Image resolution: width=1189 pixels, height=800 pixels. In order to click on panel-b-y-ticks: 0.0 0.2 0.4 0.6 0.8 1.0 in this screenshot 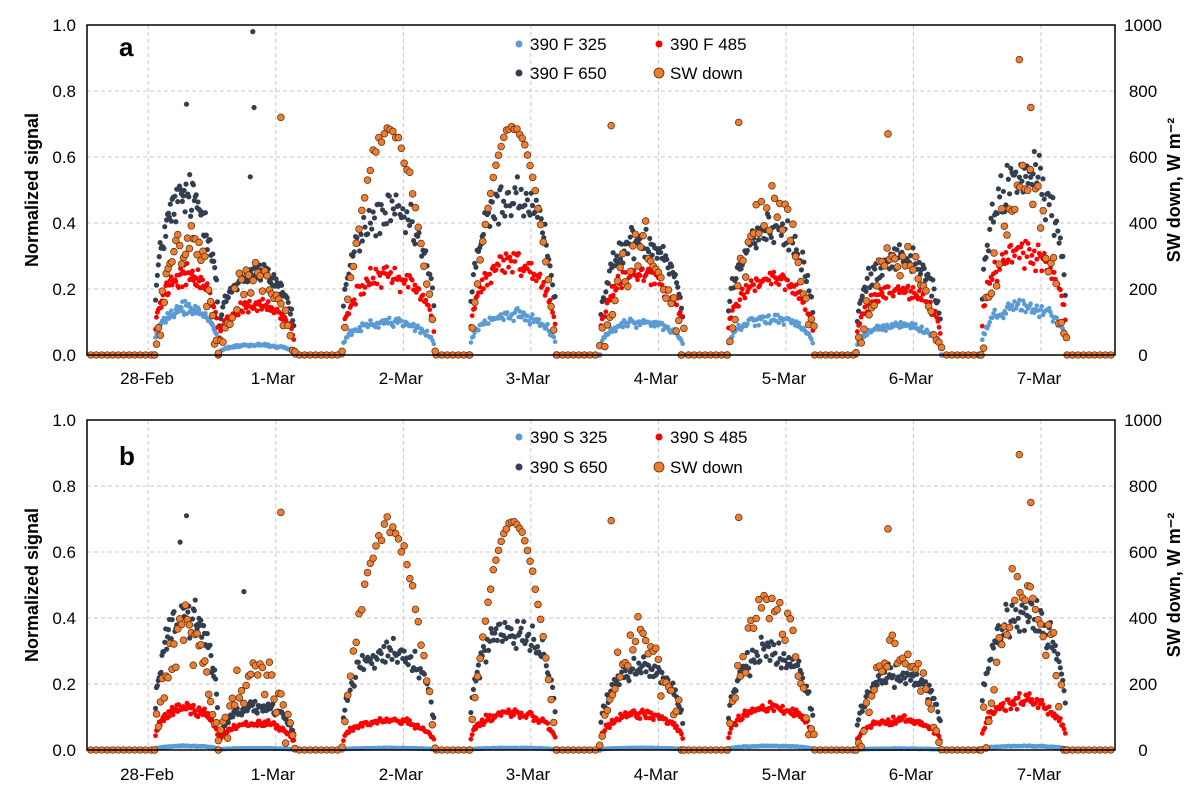, I will do `click(64, 585)`.